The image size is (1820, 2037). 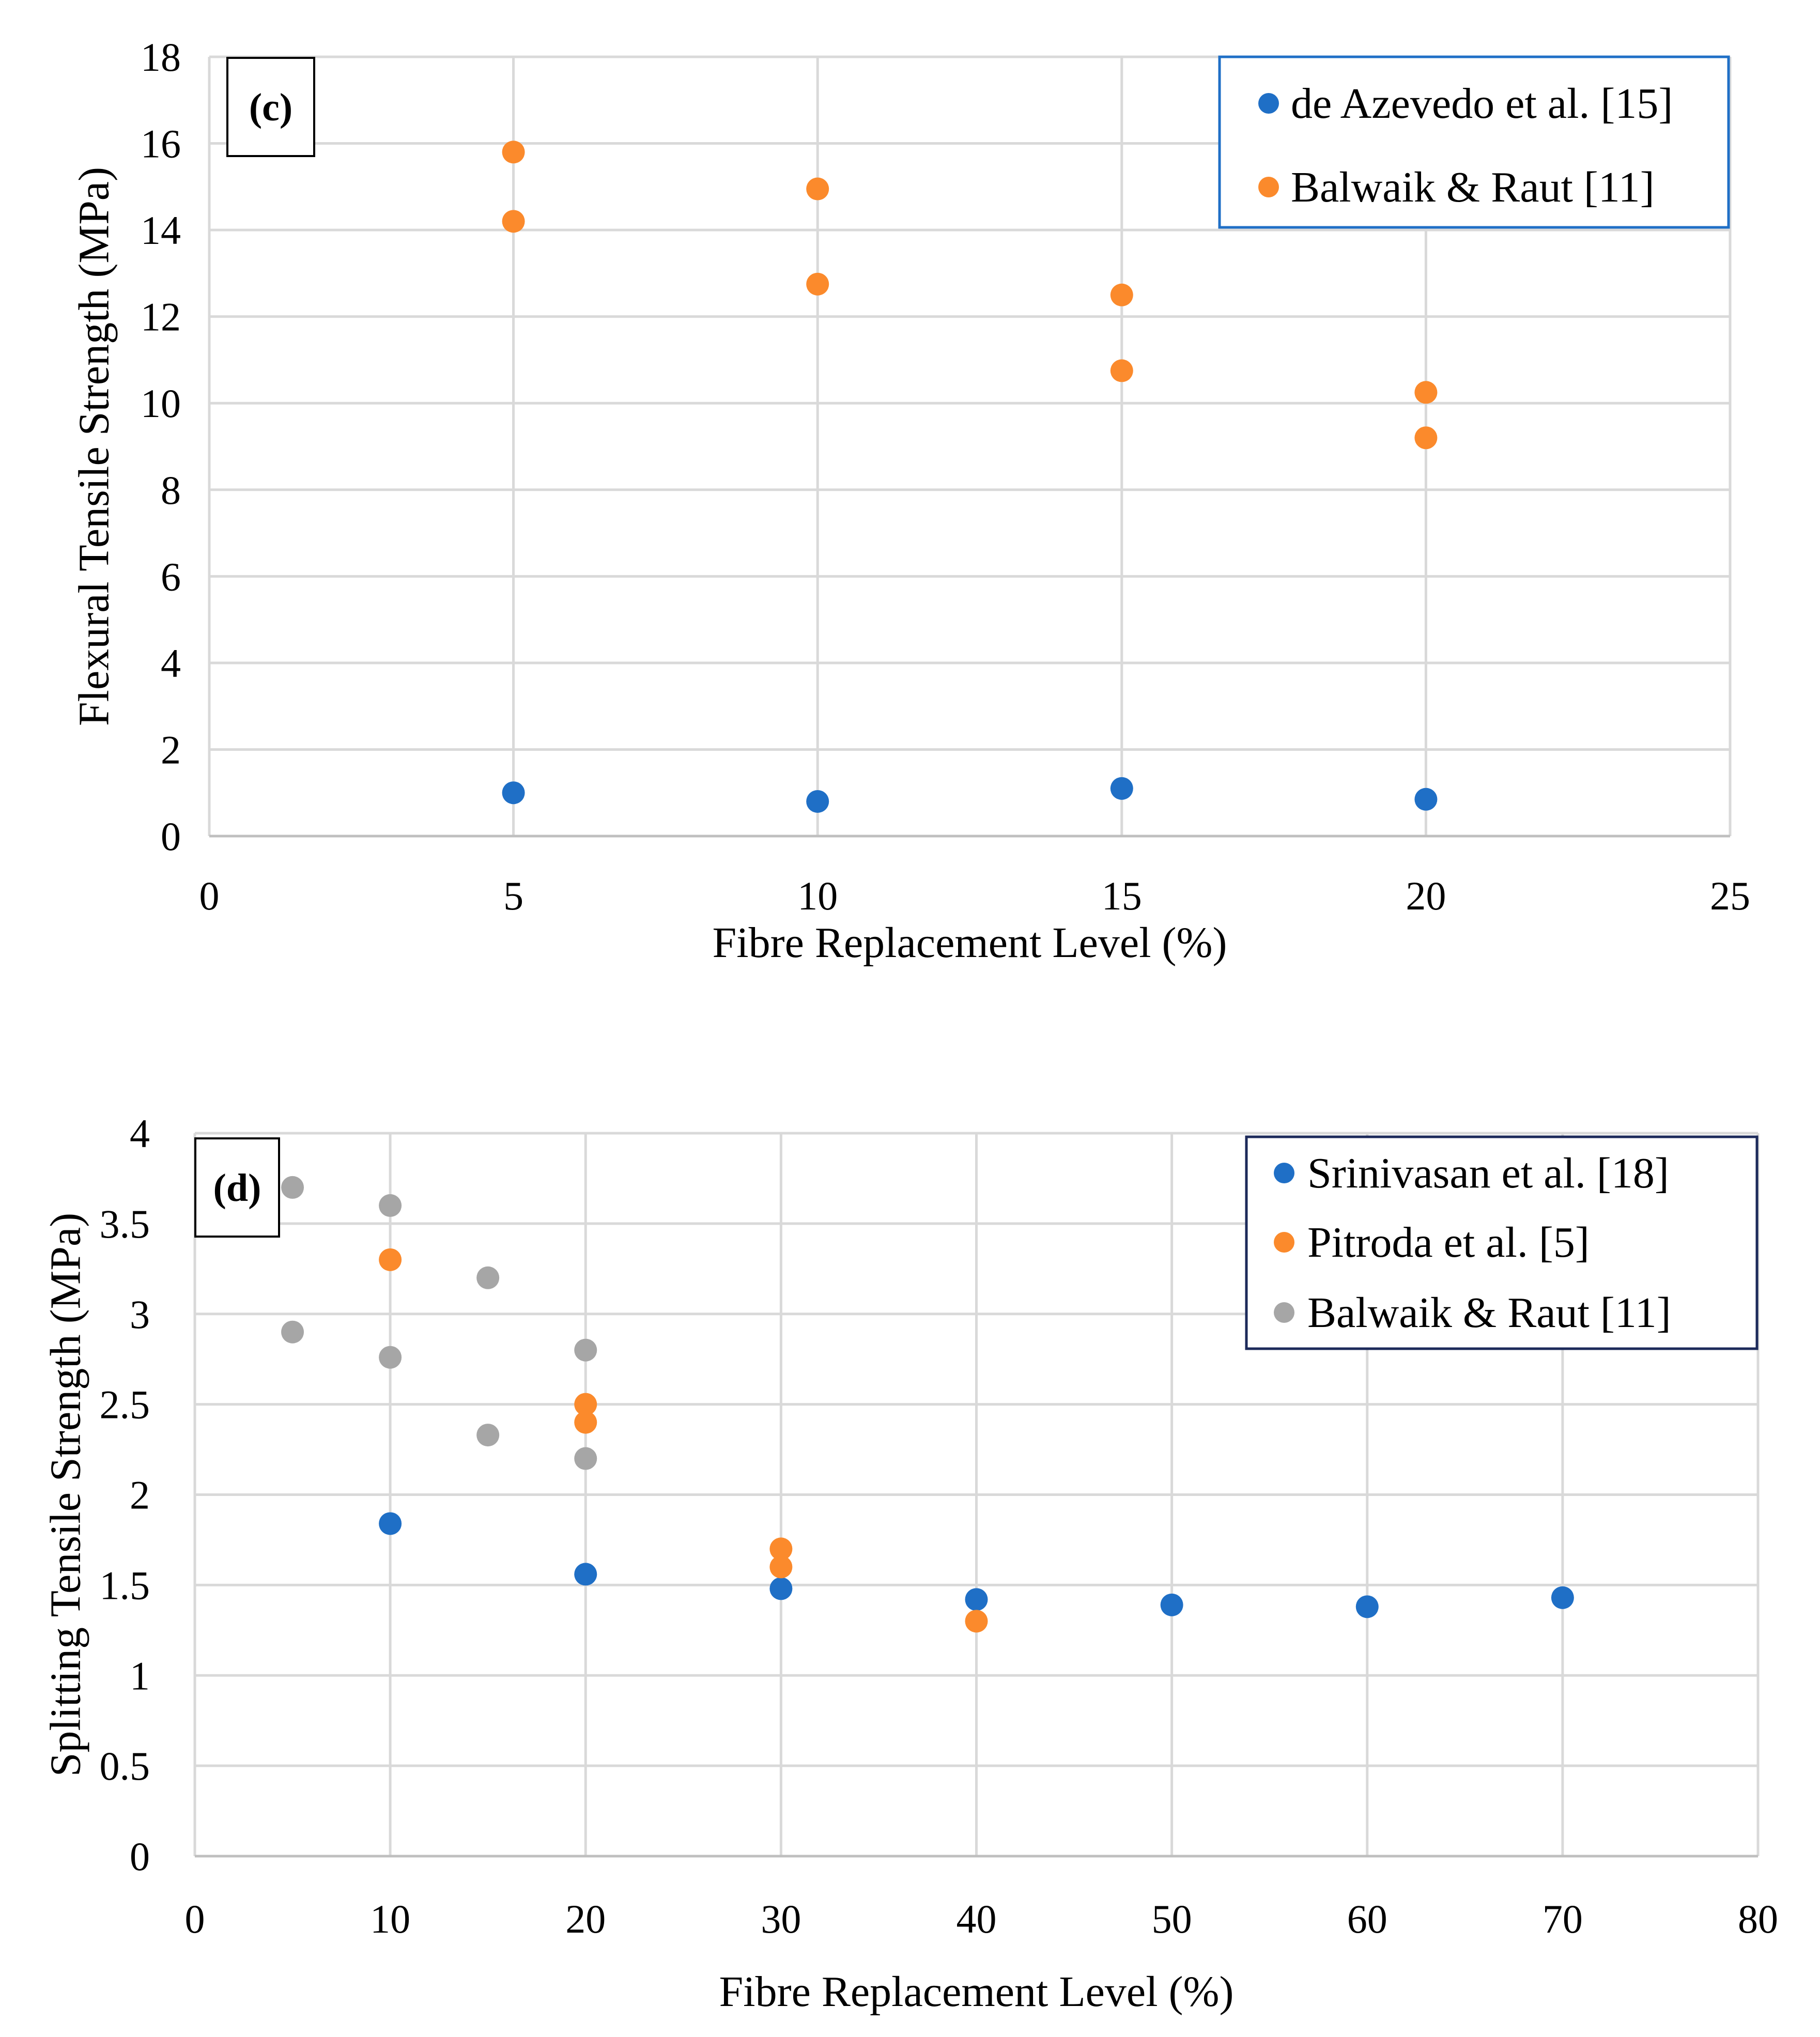 I want to click on panel-label-box: (d), so click(x=237, y=1187).